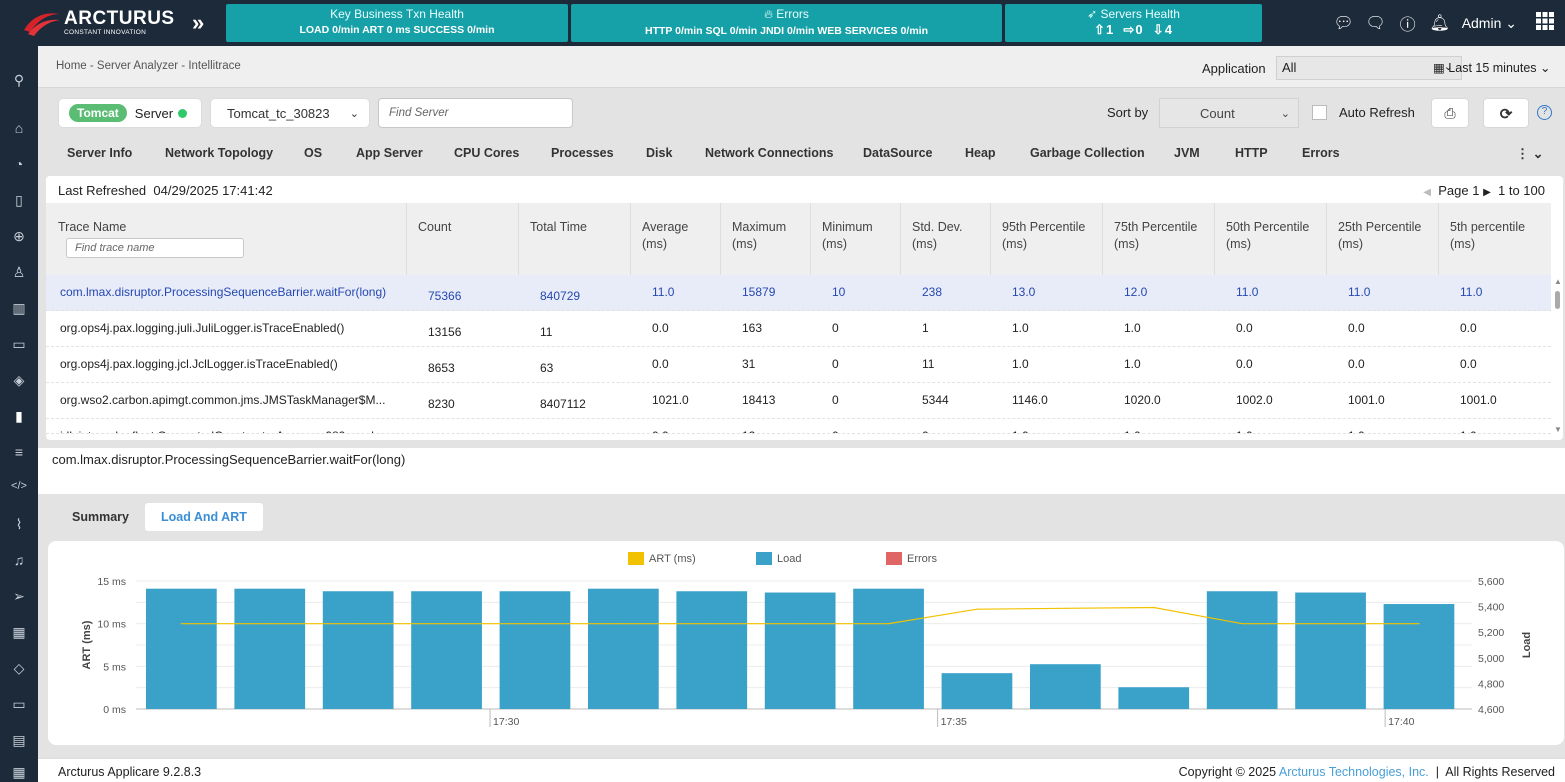  I want to click on column-header-trace-name: Trace Name, so click(92, 227).